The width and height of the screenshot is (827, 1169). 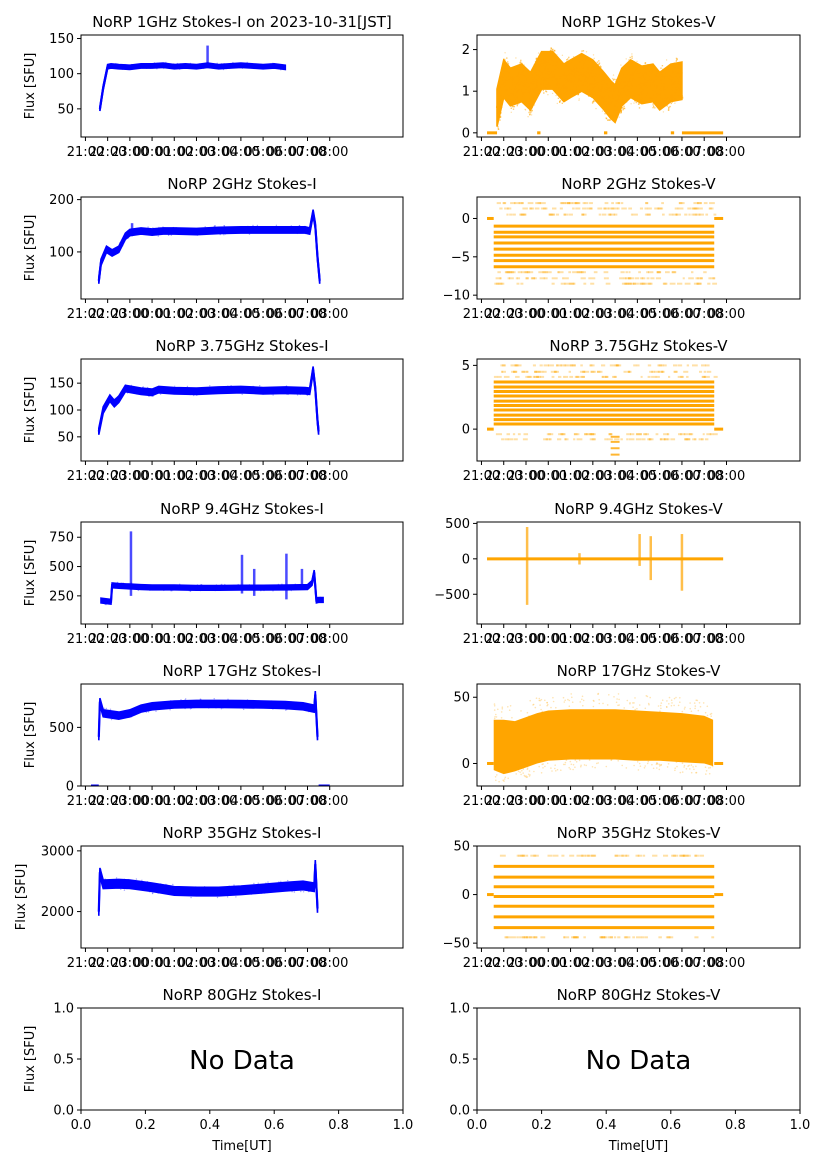 What do you see at coordinates (481, 801) in the screenshot?
I see `x-tick-label: 21:00` at bounding box center [481, 801].